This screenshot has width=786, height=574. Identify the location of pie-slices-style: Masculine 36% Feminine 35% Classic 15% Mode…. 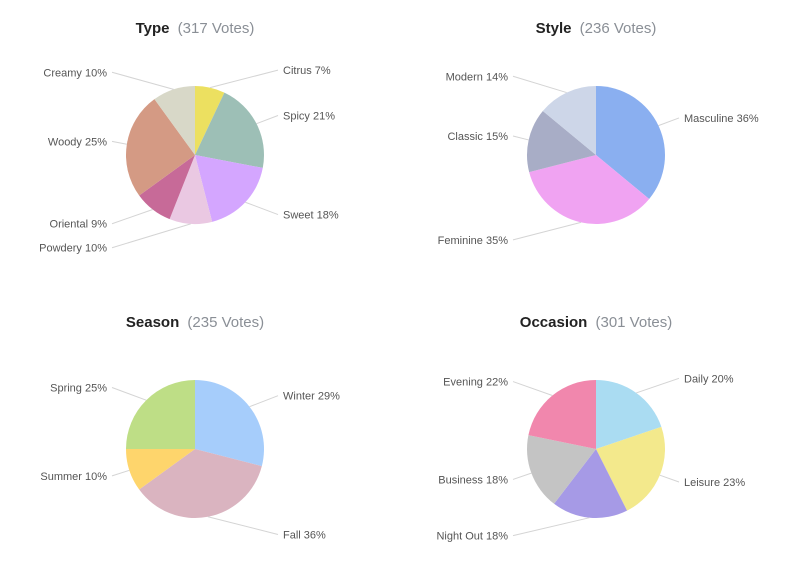
(598, 159).